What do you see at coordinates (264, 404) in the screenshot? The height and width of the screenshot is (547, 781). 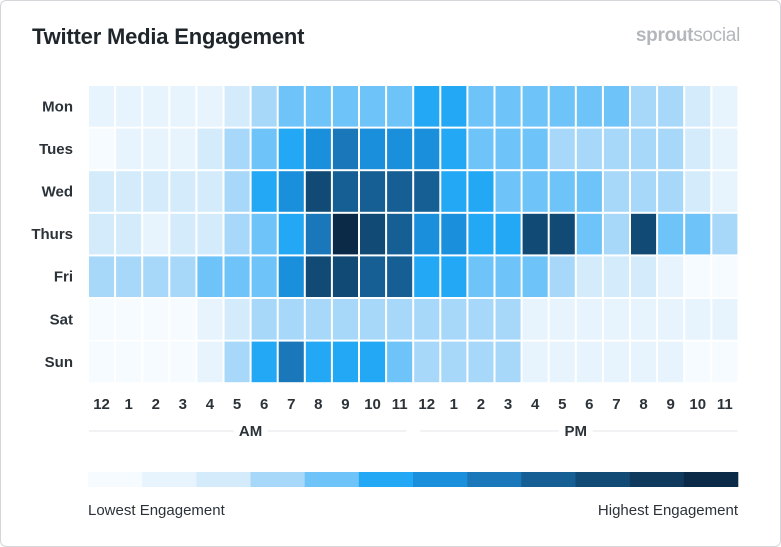 I see `column-label: 6` at bounding box center [264, 404].